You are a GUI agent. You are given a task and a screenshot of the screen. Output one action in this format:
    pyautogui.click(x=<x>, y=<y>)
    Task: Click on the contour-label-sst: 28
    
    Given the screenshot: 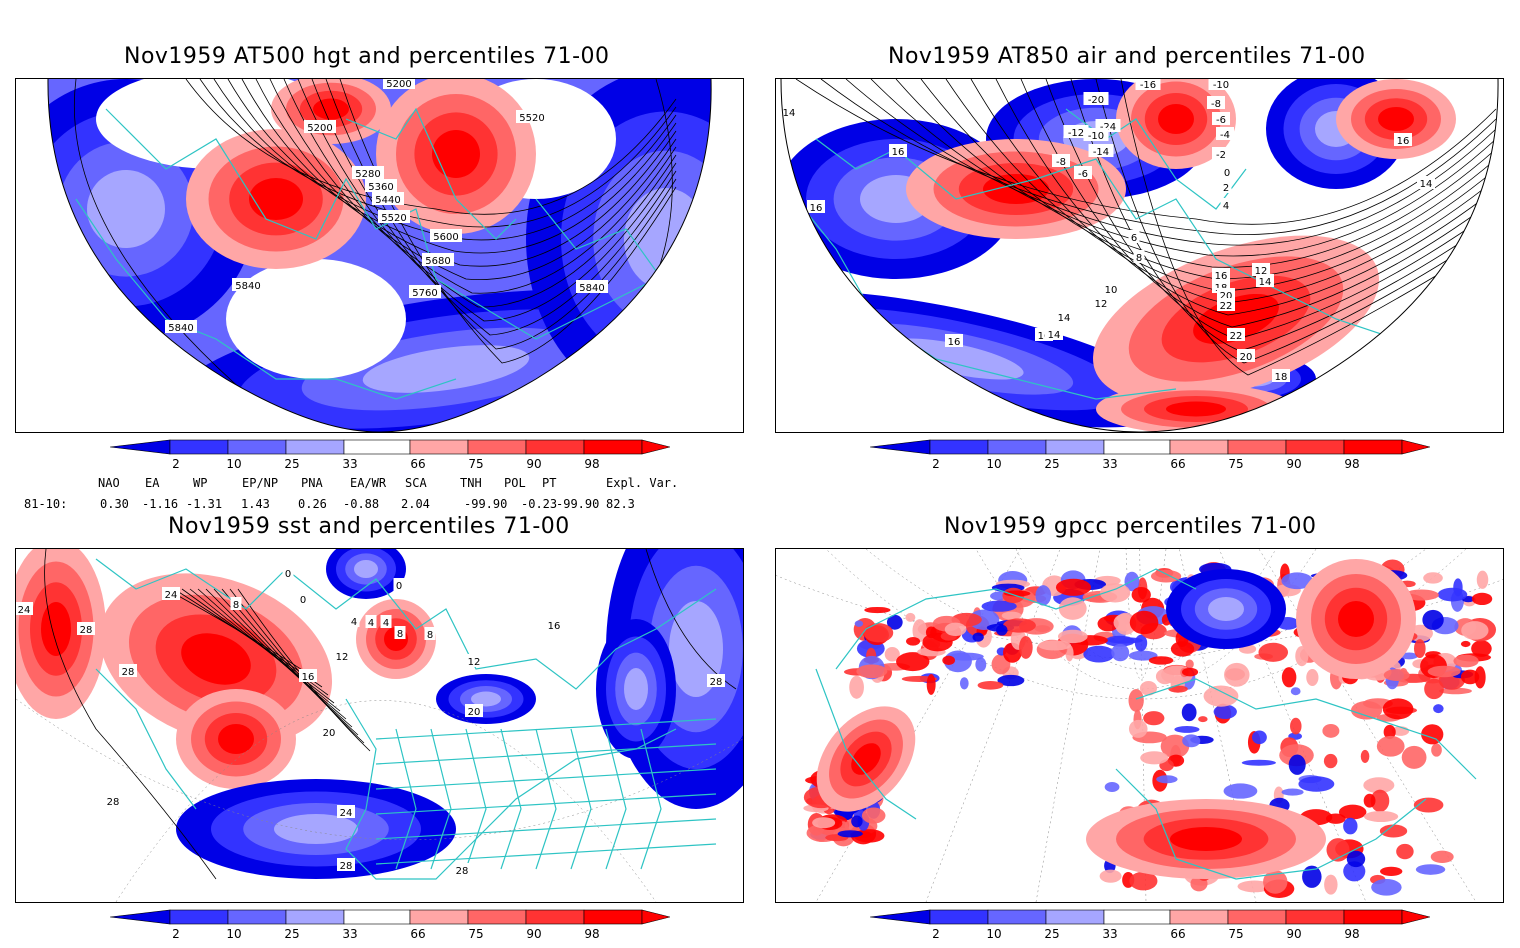 What is the action you would take?
    pyautogui.click(x=716, y=681)
    